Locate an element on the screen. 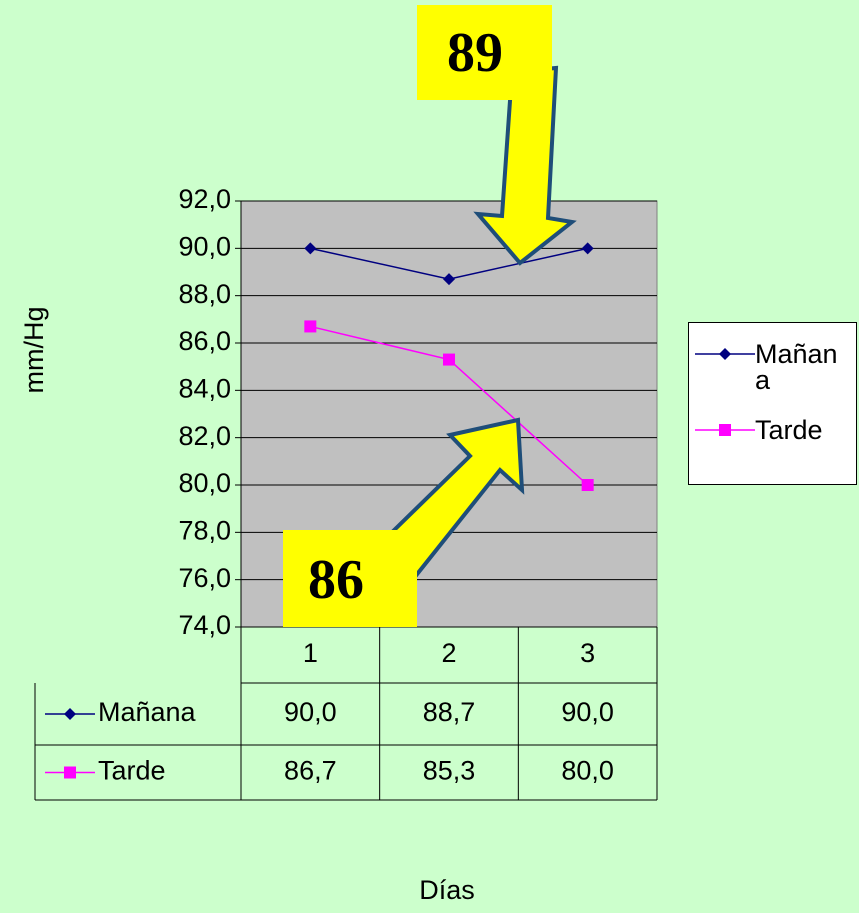  annotation: 89 is located at coordinates (475, 53).